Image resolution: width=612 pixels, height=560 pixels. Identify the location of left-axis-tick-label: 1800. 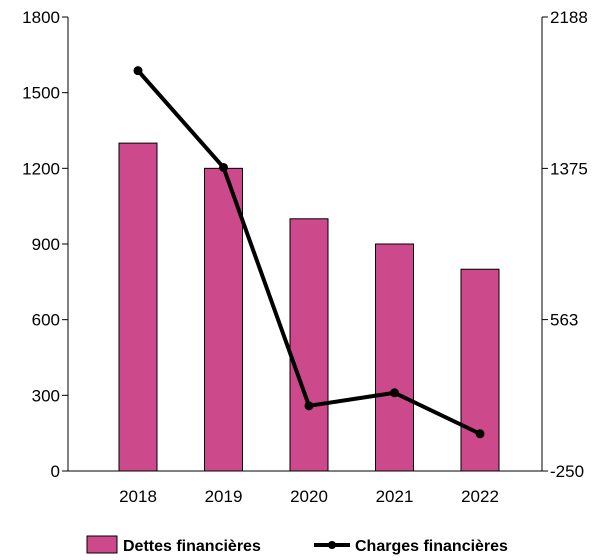
(41, 17).